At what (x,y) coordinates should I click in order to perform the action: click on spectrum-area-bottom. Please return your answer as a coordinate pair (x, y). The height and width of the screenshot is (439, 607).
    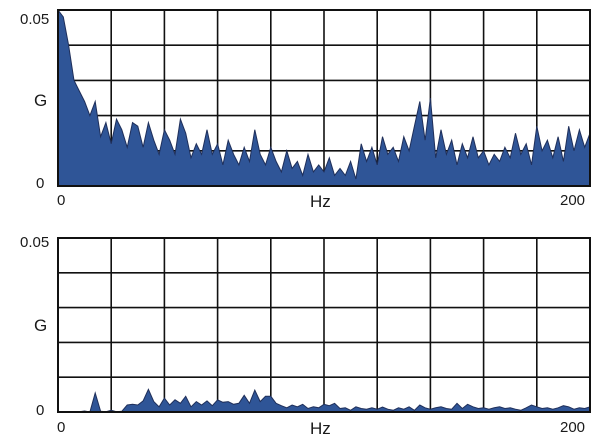
    Looking at the image, I should click on (324, 400).